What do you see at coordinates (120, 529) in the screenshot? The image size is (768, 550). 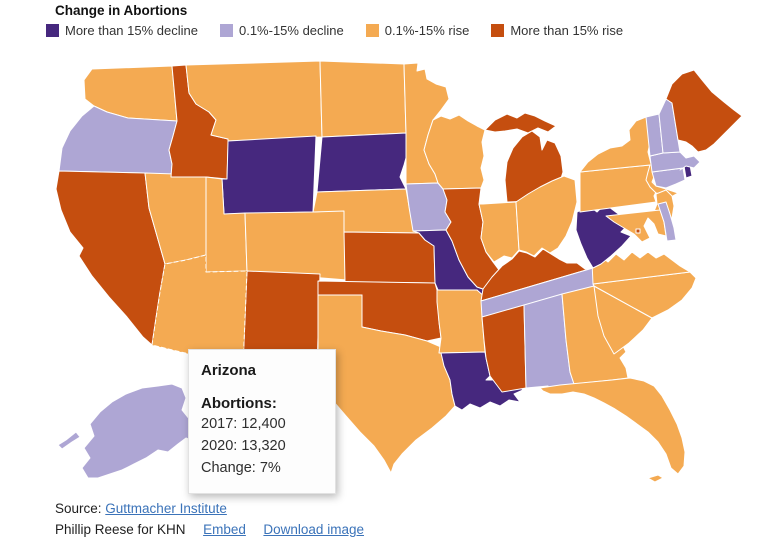 I see `credit-text: Phillip Reese for KHN` at bounding box center [120, 529].